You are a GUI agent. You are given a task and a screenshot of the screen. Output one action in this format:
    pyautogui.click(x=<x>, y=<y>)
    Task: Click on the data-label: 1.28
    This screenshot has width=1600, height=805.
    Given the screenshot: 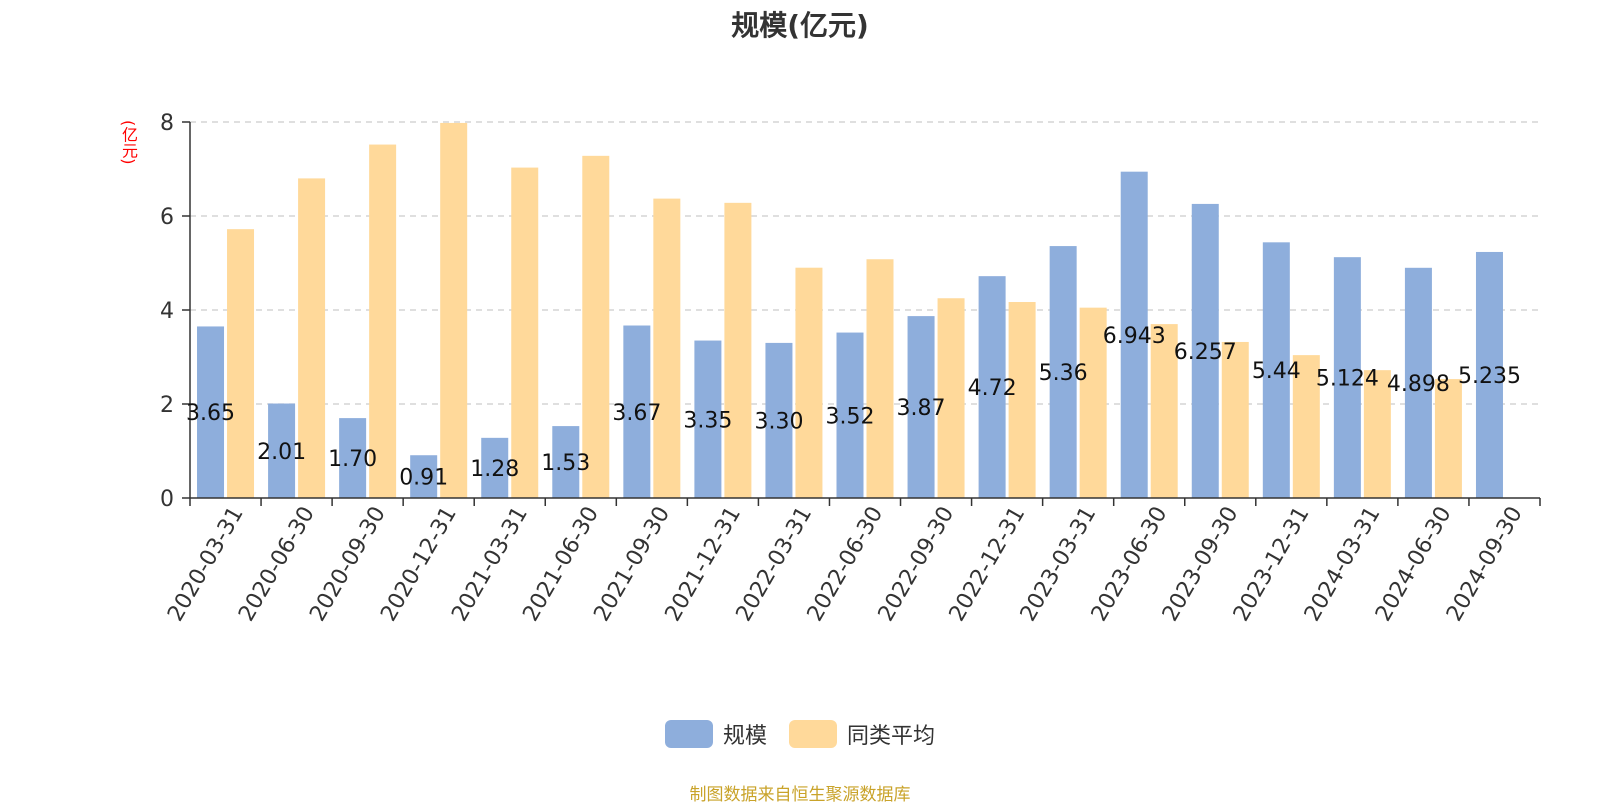 What is the action you would take?
    pyautogui.click(x=494, y=469)
    